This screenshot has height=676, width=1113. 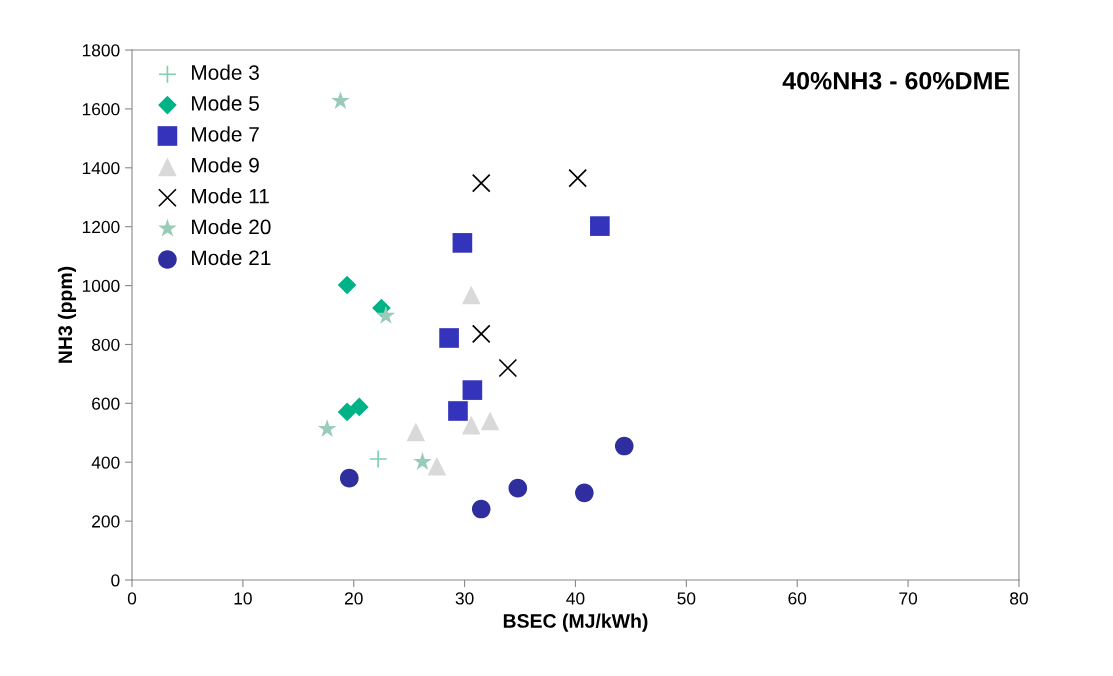 What do you see at coordinates (225, 103) in the screenshot?
I see `legend-label: Mode 5` at bounding box center [225, 103].